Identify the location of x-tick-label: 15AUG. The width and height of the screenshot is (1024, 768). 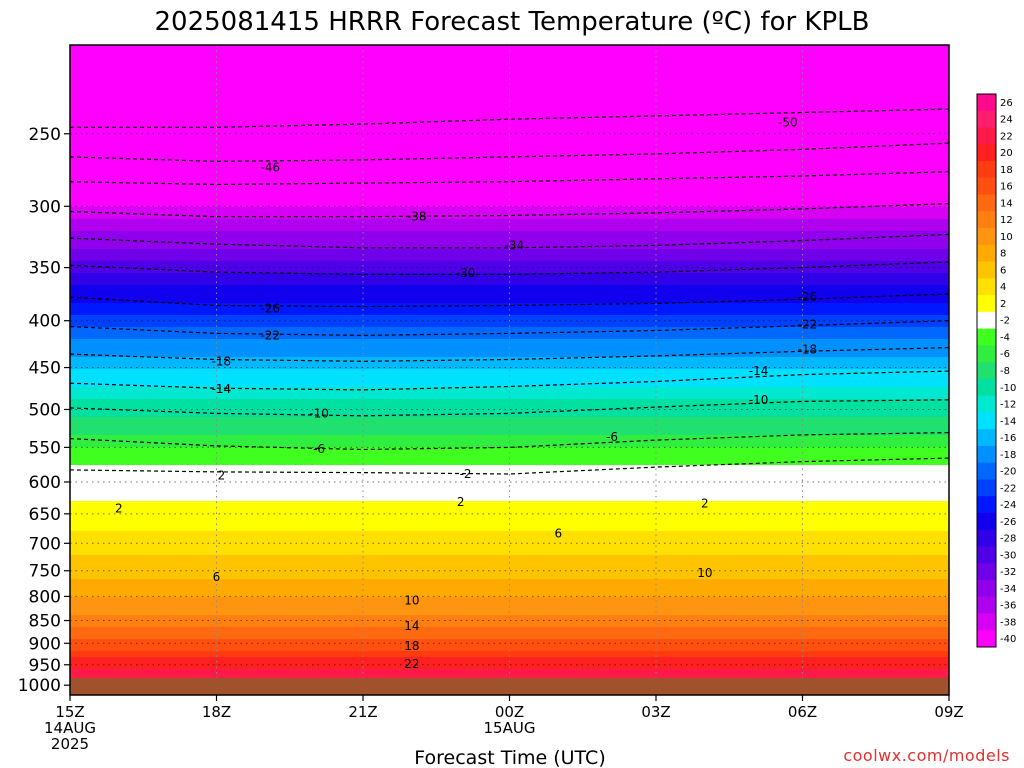
(510, 728).